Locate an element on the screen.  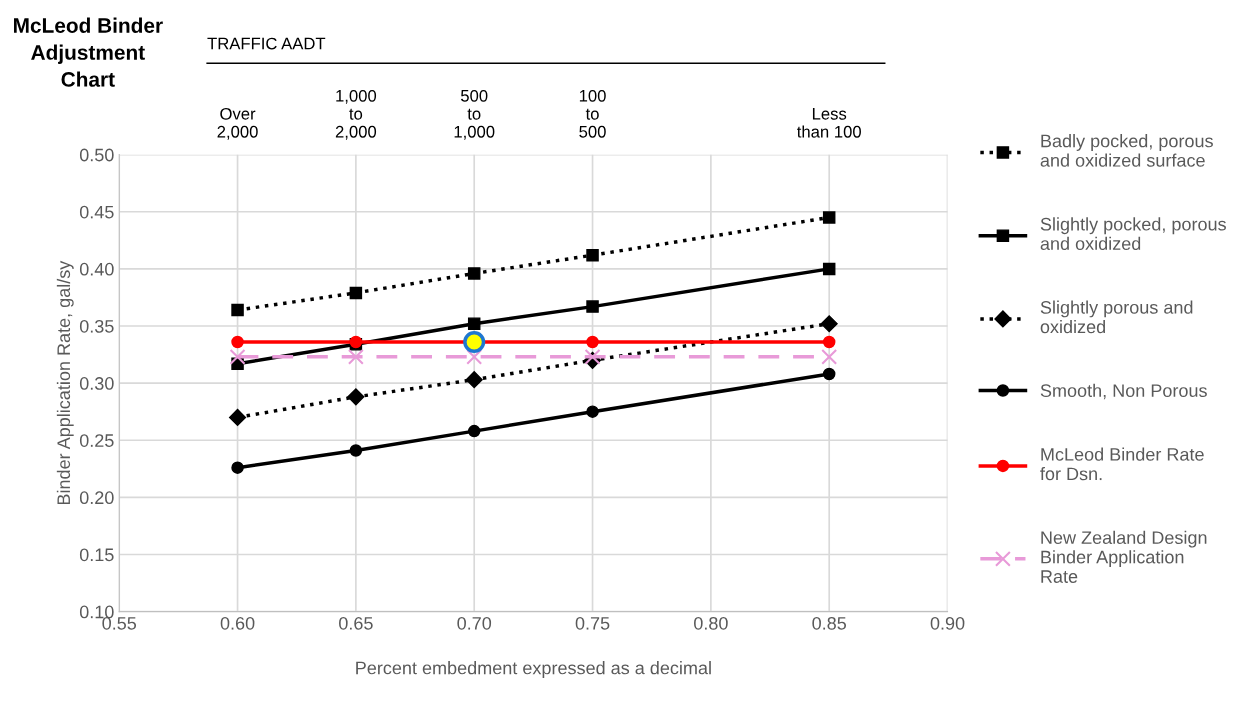
y-tick-label: 0.20 is located at coordinates (96, 498).